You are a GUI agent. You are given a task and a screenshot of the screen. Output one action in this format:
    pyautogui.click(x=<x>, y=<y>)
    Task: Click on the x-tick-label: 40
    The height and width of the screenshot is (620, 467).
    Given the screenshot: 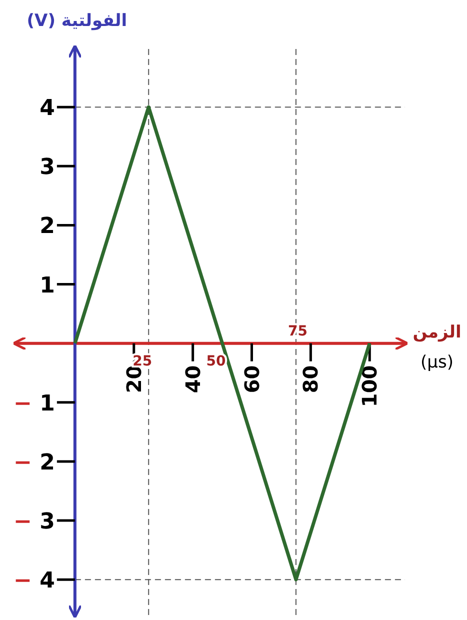 What is the action you would take?
    pyautogui.click(x=192, y=379)
    